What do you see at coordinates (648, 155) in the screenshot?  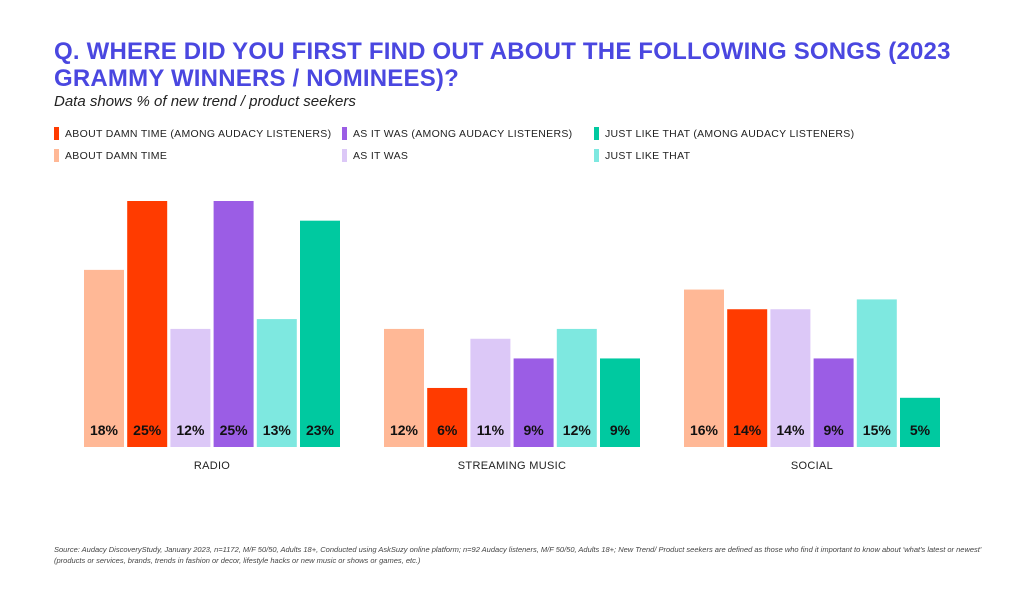 I see `legend-label: JUST LIKE THAT` at bounding box center [648, 155].